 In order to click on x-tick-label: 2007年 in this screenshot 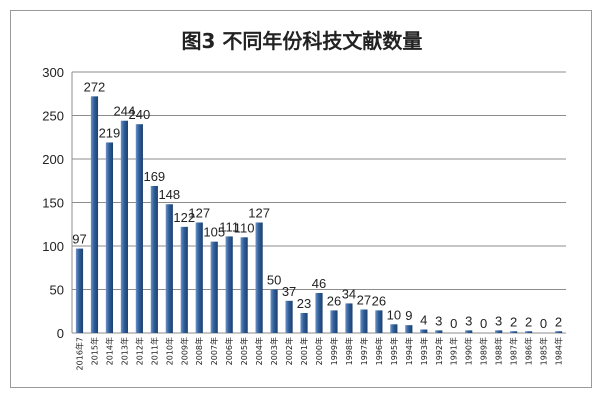, I will do `click(214, 351)`.